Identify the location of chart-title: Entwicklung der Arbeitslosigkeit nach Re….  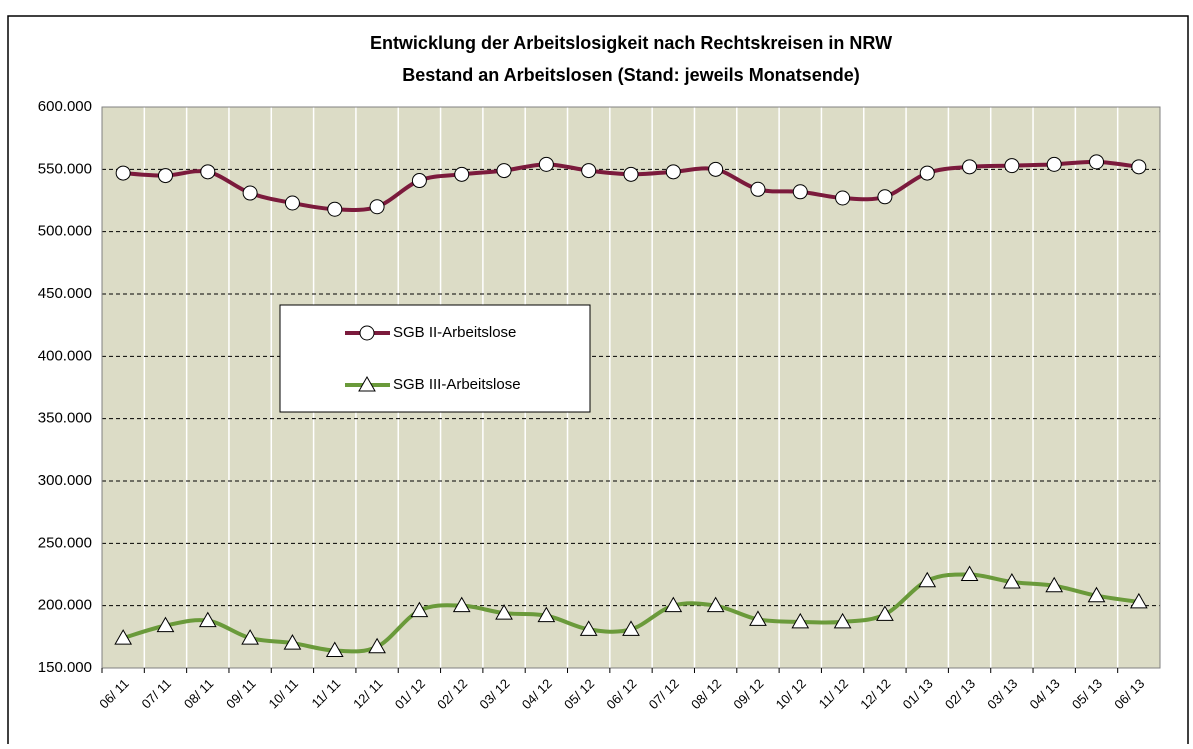
(631, 43).